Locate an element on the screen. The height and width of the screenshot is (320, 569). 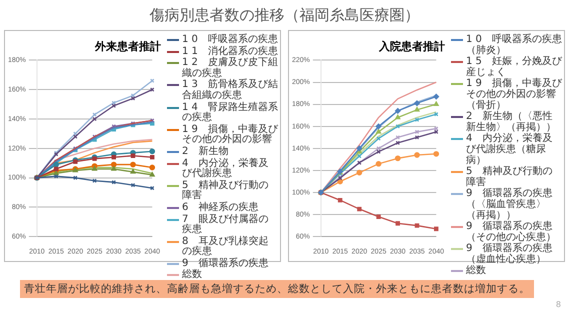
legend-label: 8 耳及び乳様突起の疾患 is located at coordinates (226, 247).